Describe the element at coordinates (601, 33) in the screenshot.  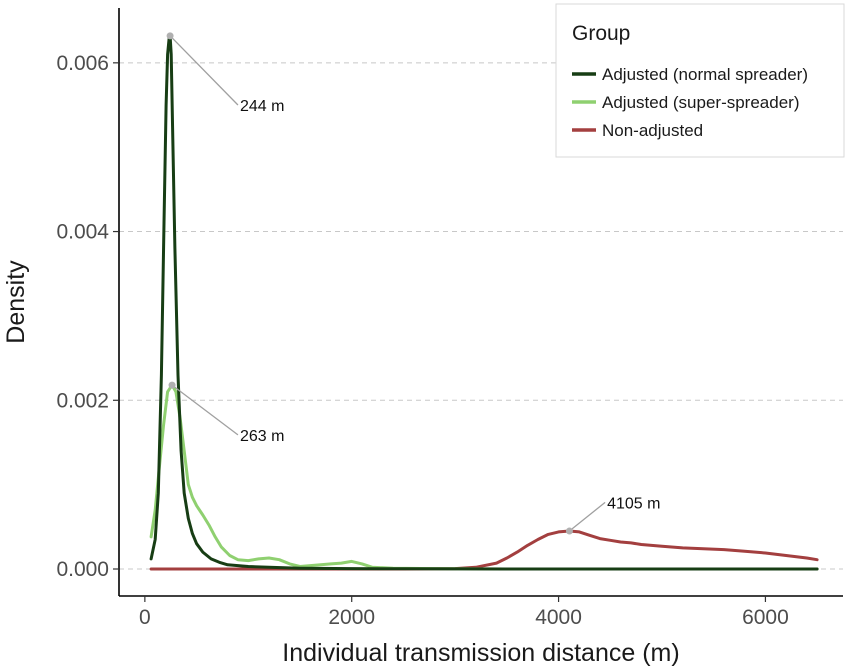
I see `legend-title: Group` at that location.